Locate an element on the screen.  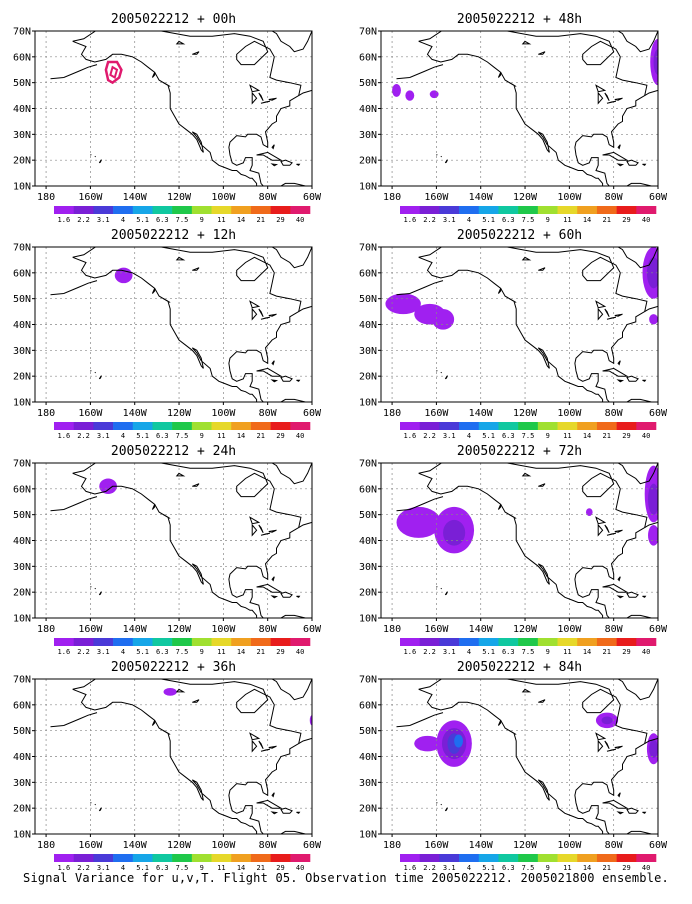
lat-label: 50N is located at coordinates (22, 731).